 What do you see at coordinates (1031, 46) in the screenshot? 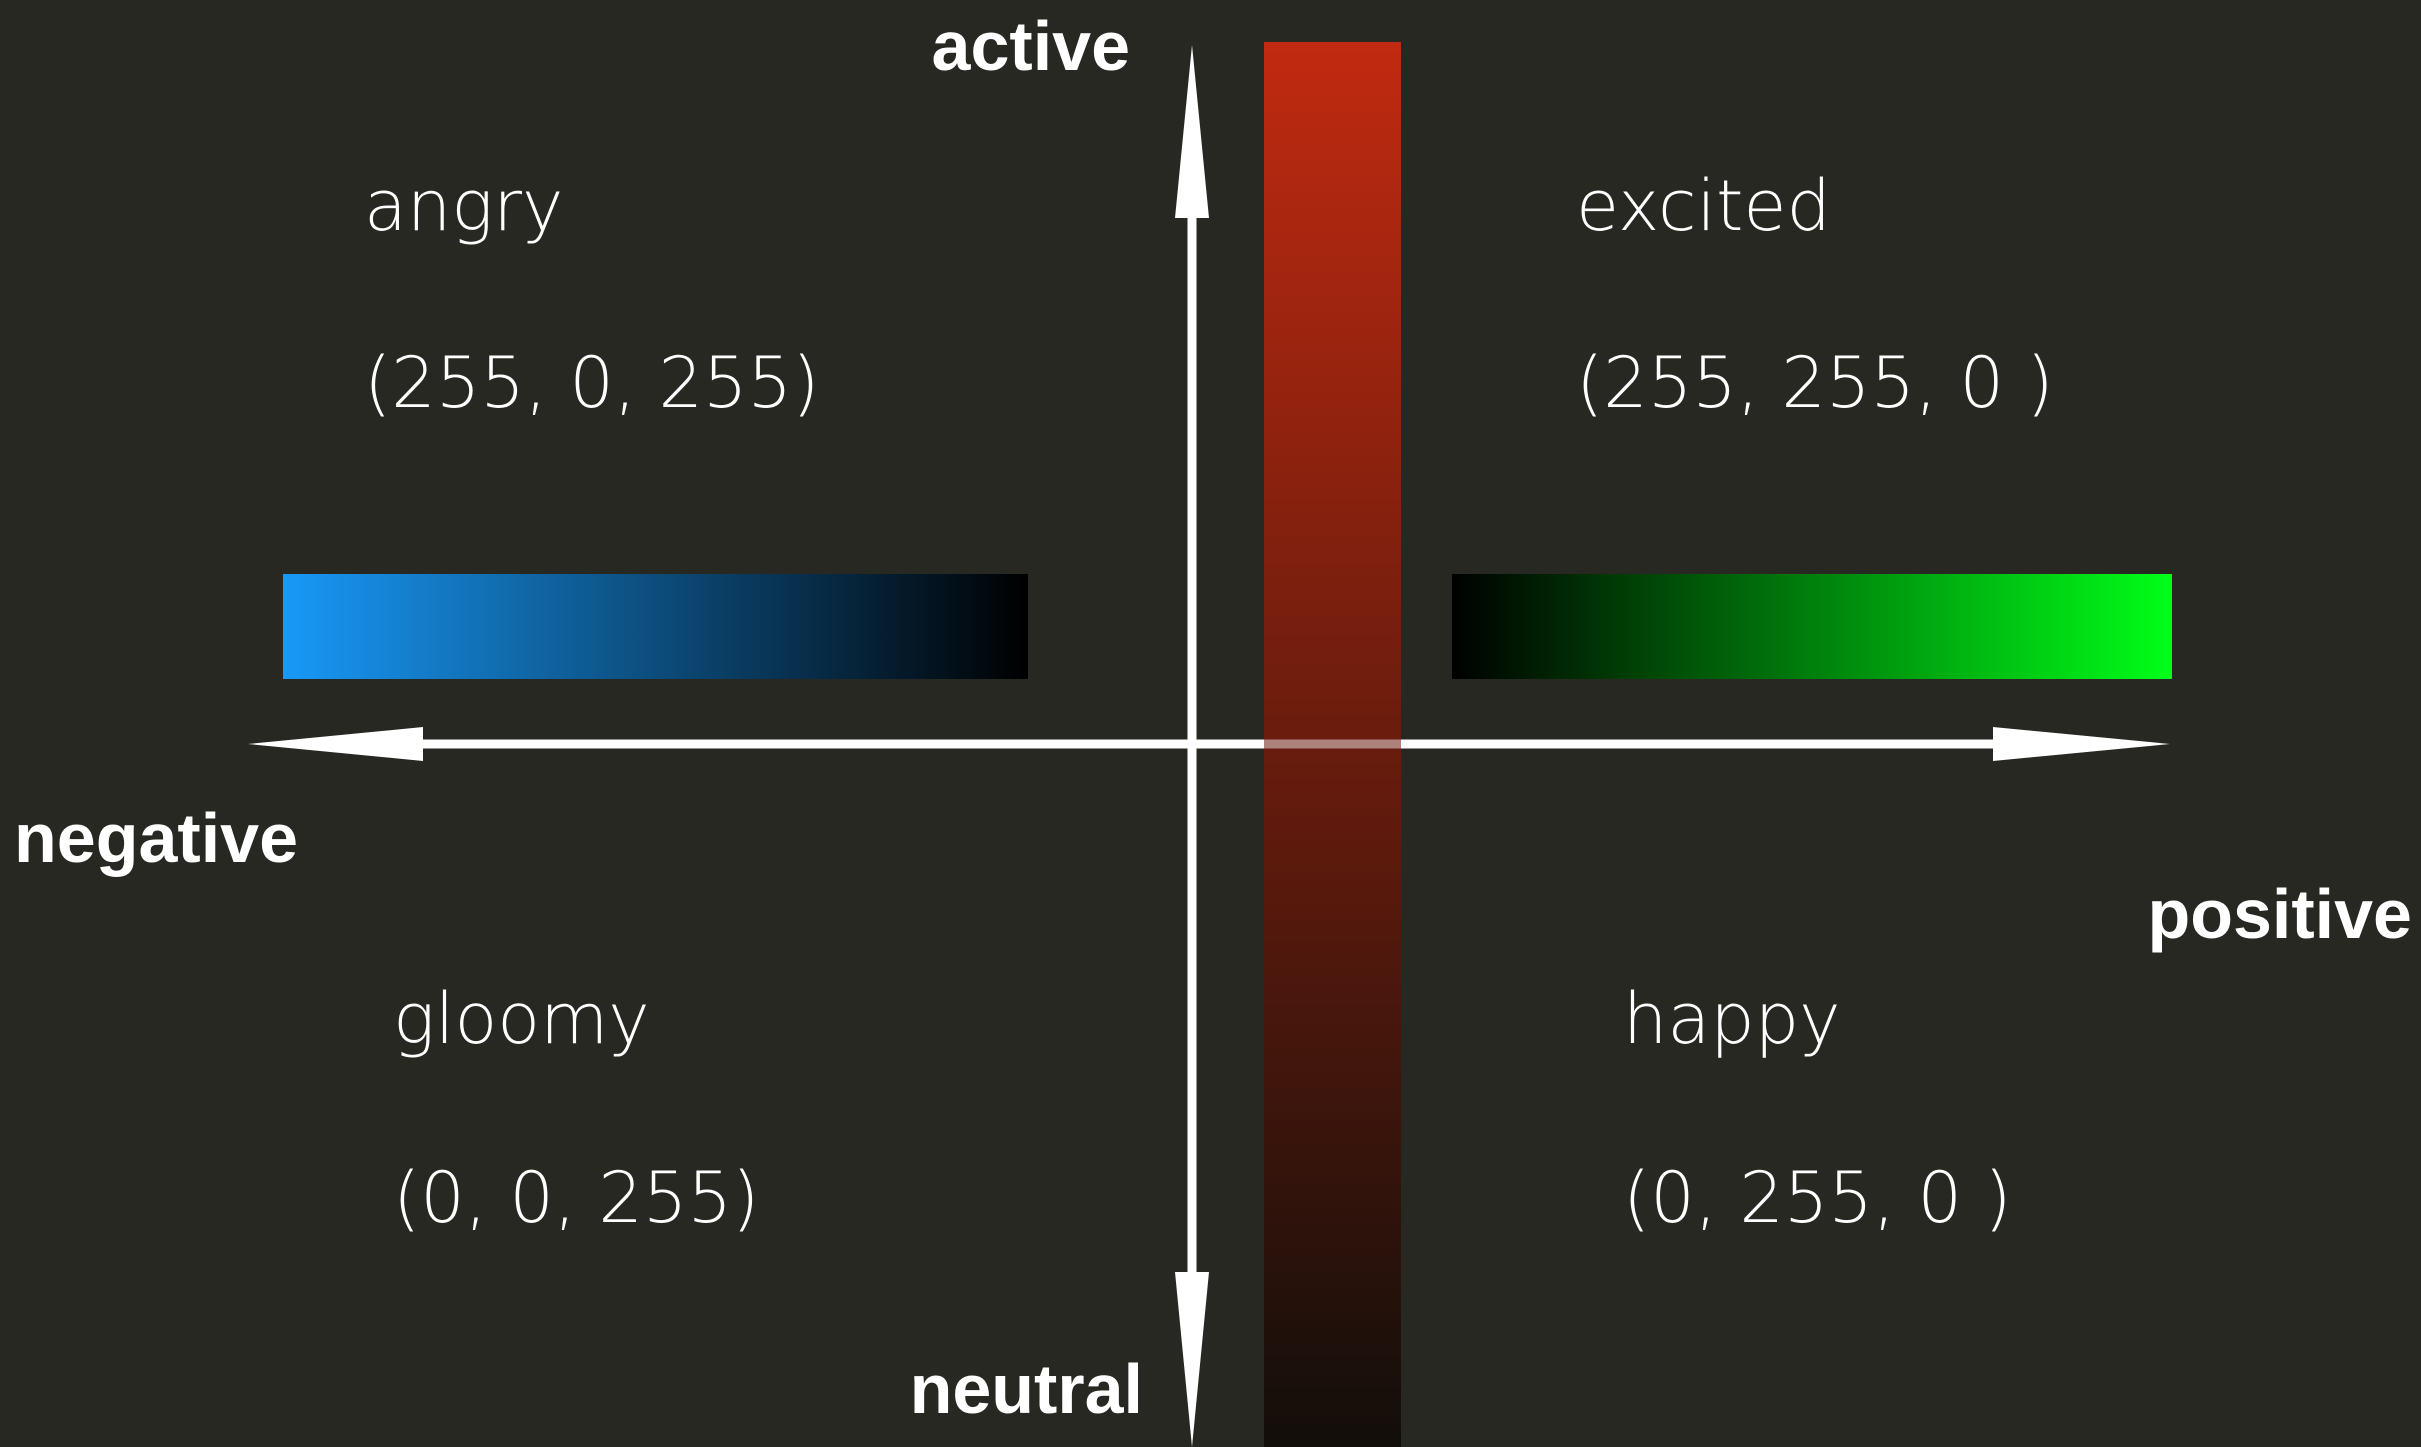
I see `axis-label-active: active` at bounding box center [1031, 46].